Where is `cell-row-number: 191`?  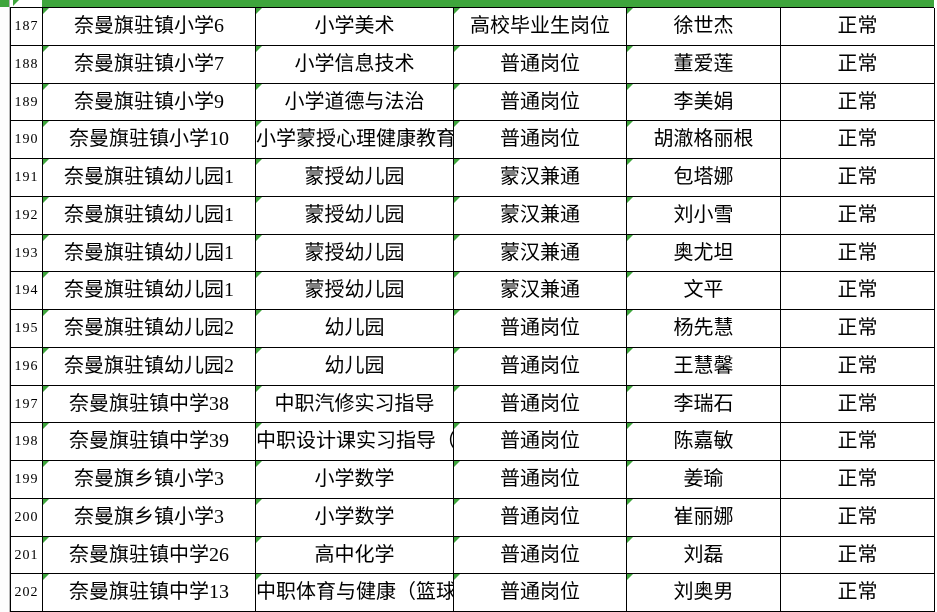
cell-row-number: 191 is located at coordinates (27, 178).